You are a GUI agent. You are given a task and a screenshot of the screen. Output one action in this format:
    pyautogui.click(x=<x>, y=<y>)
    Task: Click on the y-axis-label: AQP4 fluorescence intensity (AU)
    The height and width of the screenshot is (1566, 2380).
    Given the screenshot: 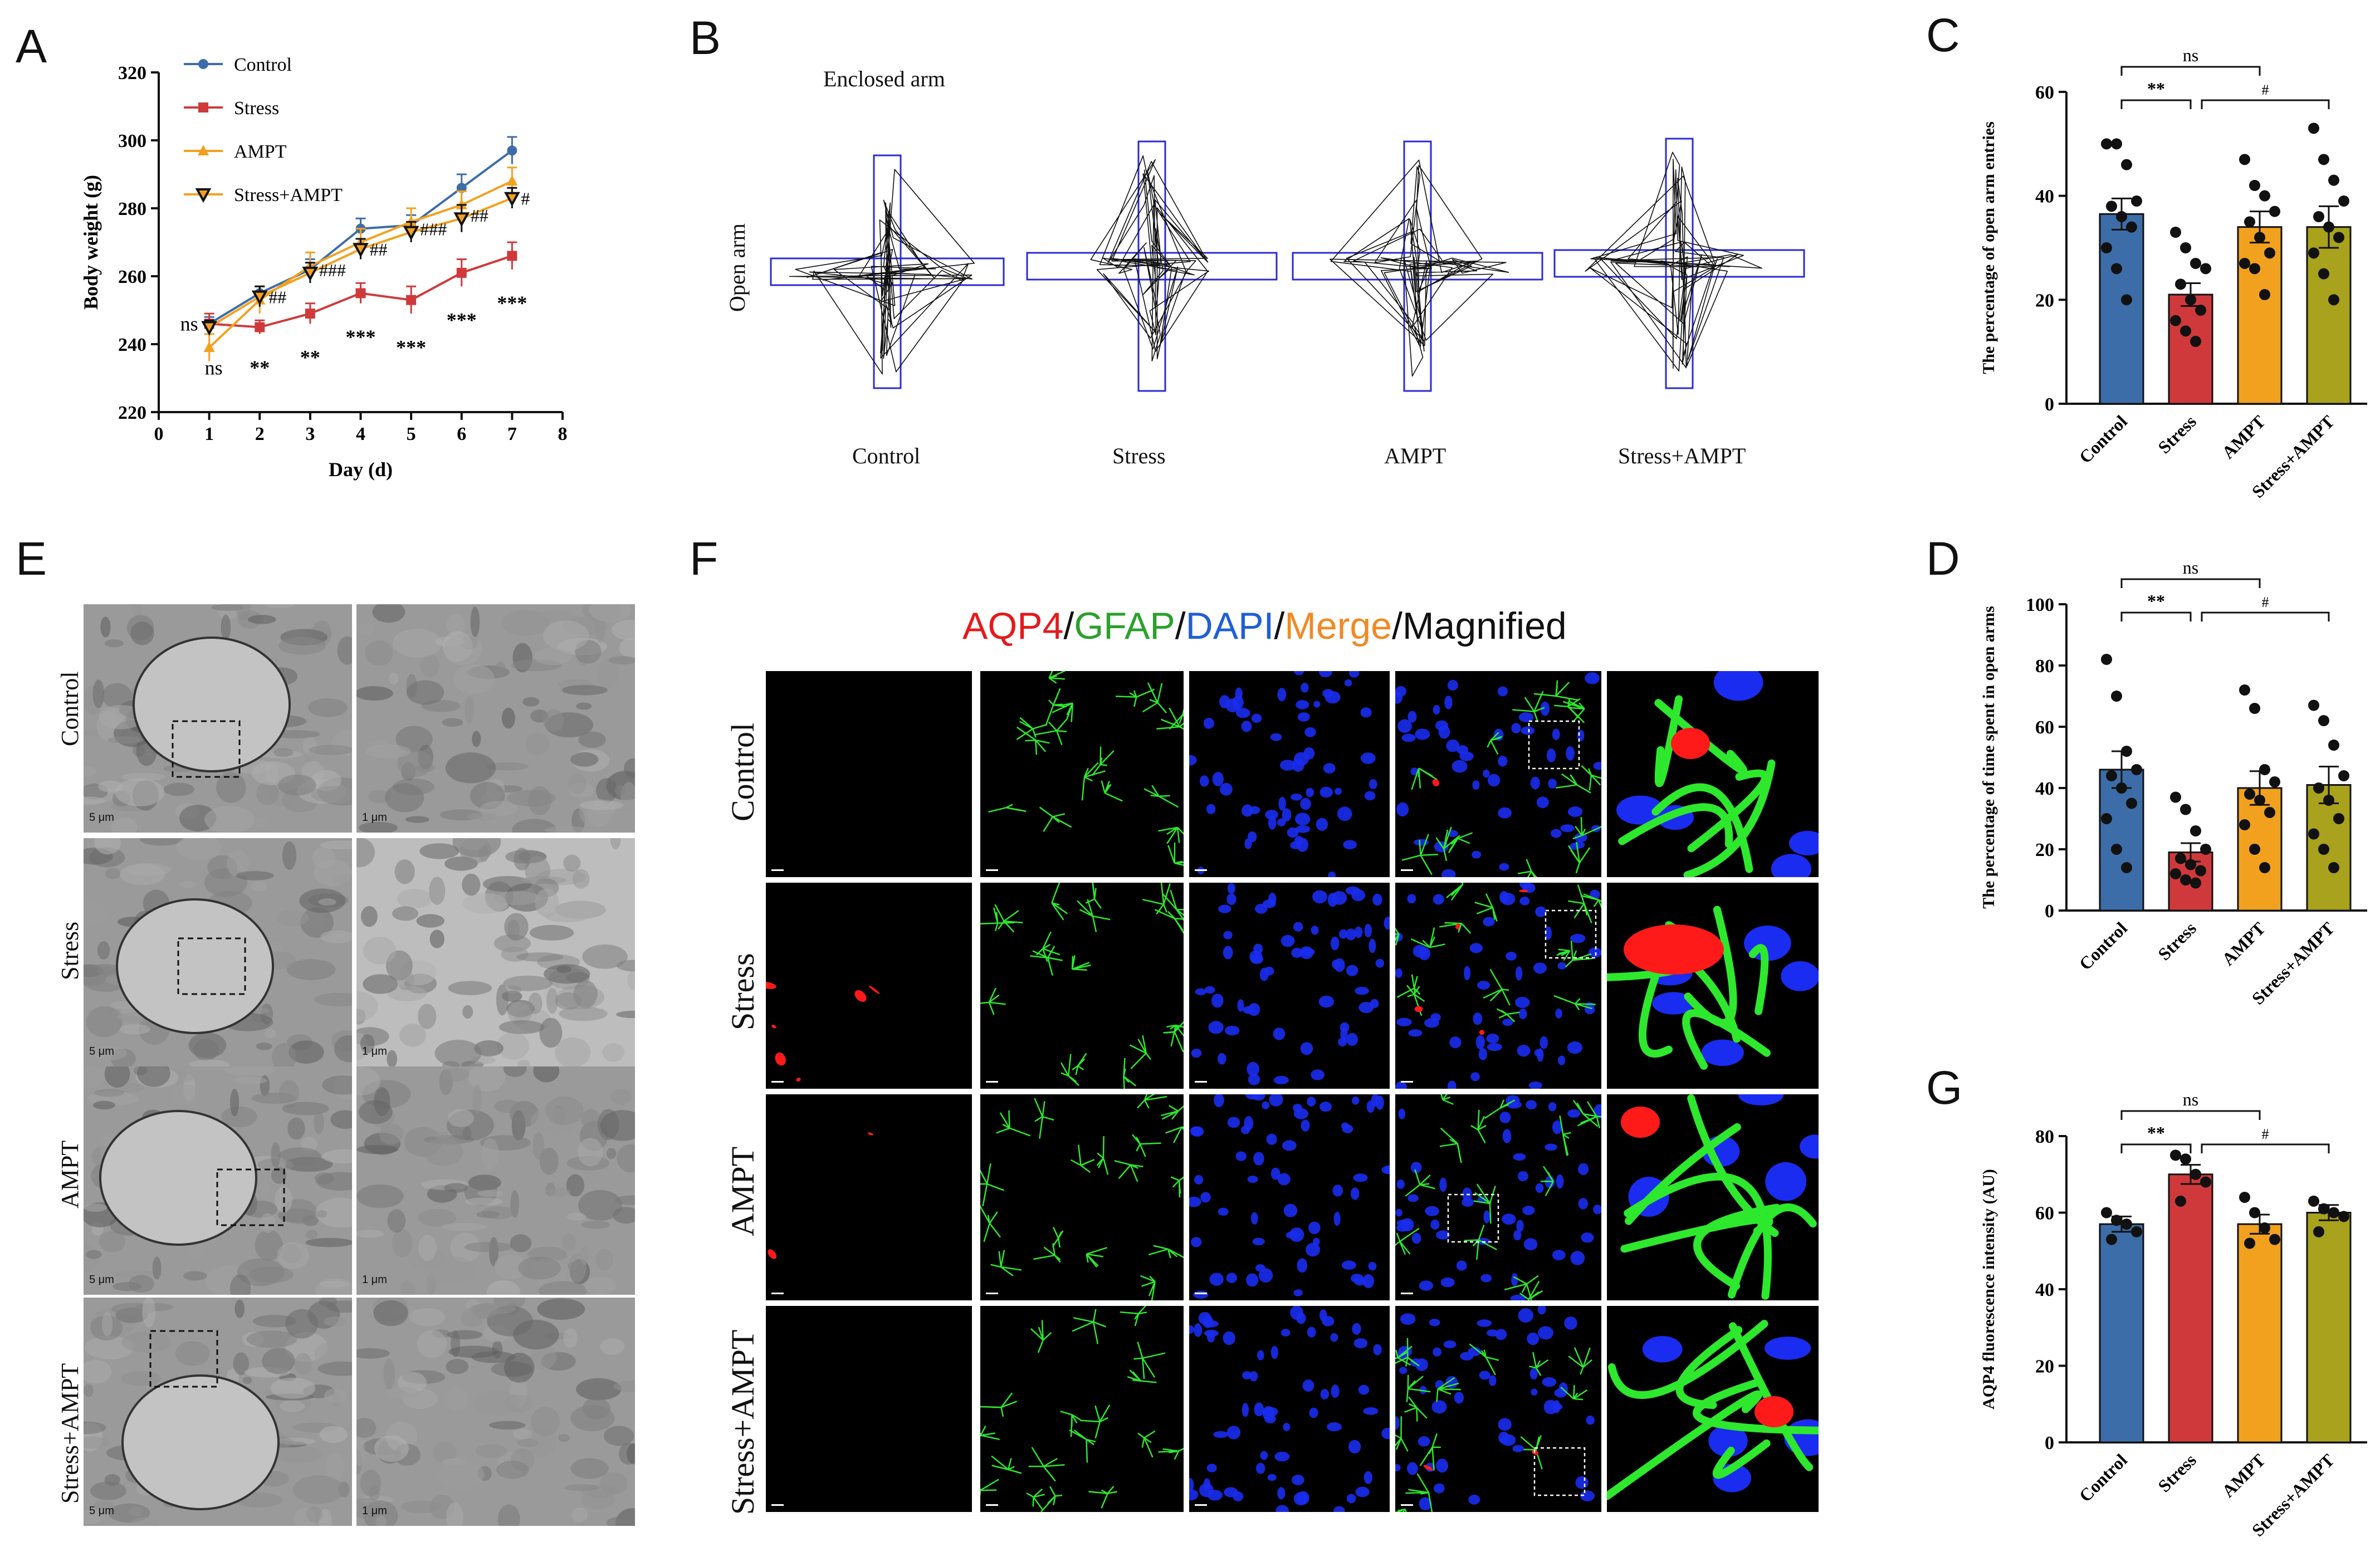 What is the action you would take?
    pyautogui.click(x=1989, y=1289)
    